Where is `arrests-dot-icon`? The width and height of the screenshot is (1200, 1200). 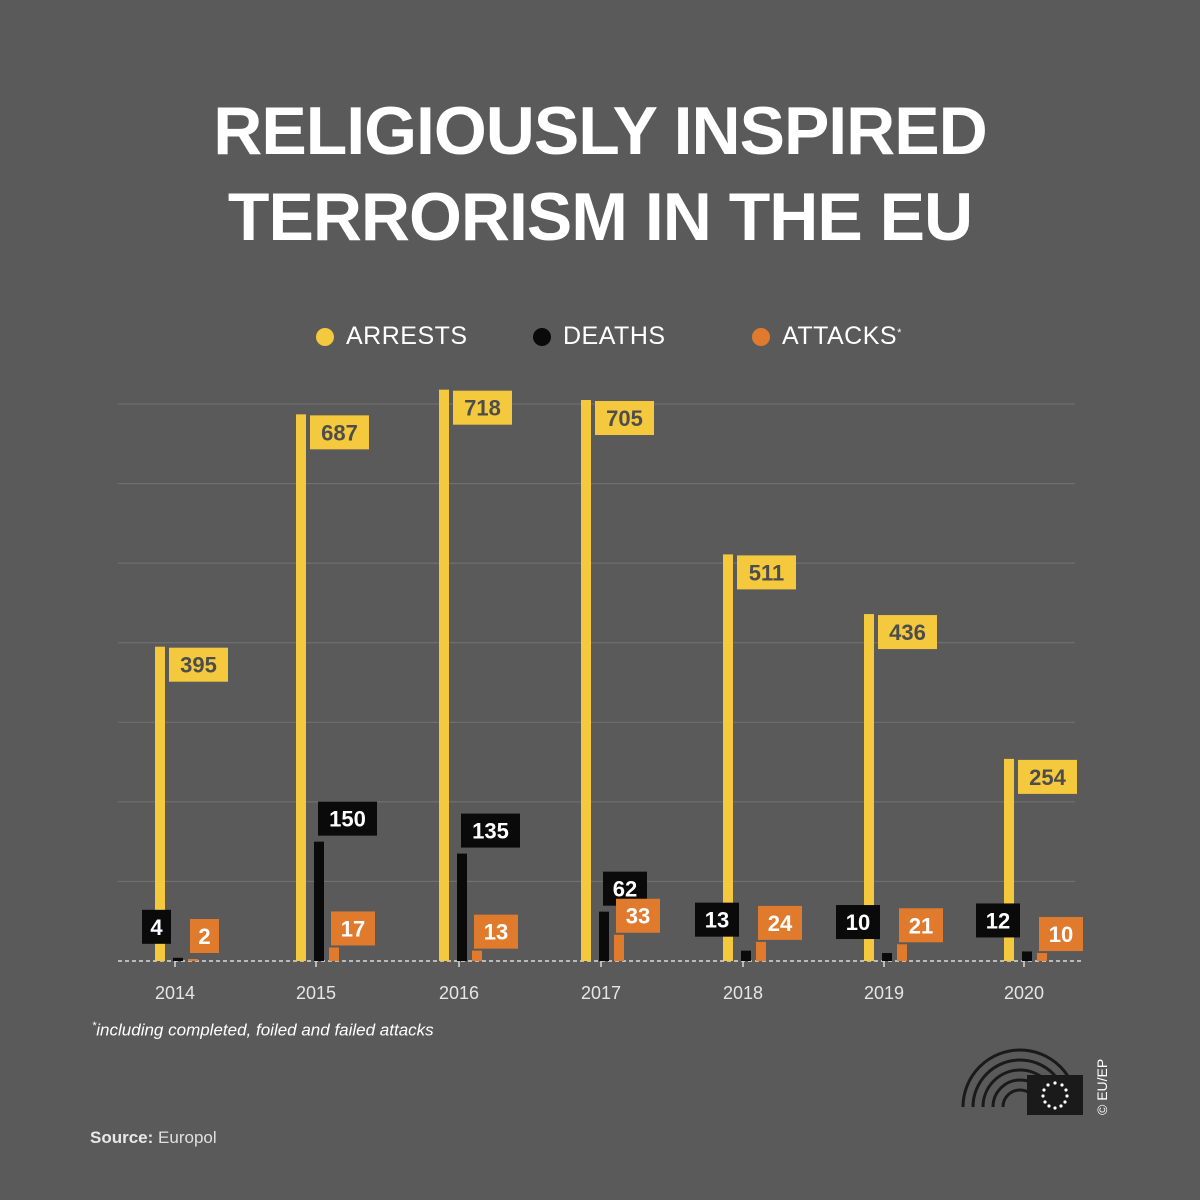 arrests-dot-icon is located at coordinates (325, 336).